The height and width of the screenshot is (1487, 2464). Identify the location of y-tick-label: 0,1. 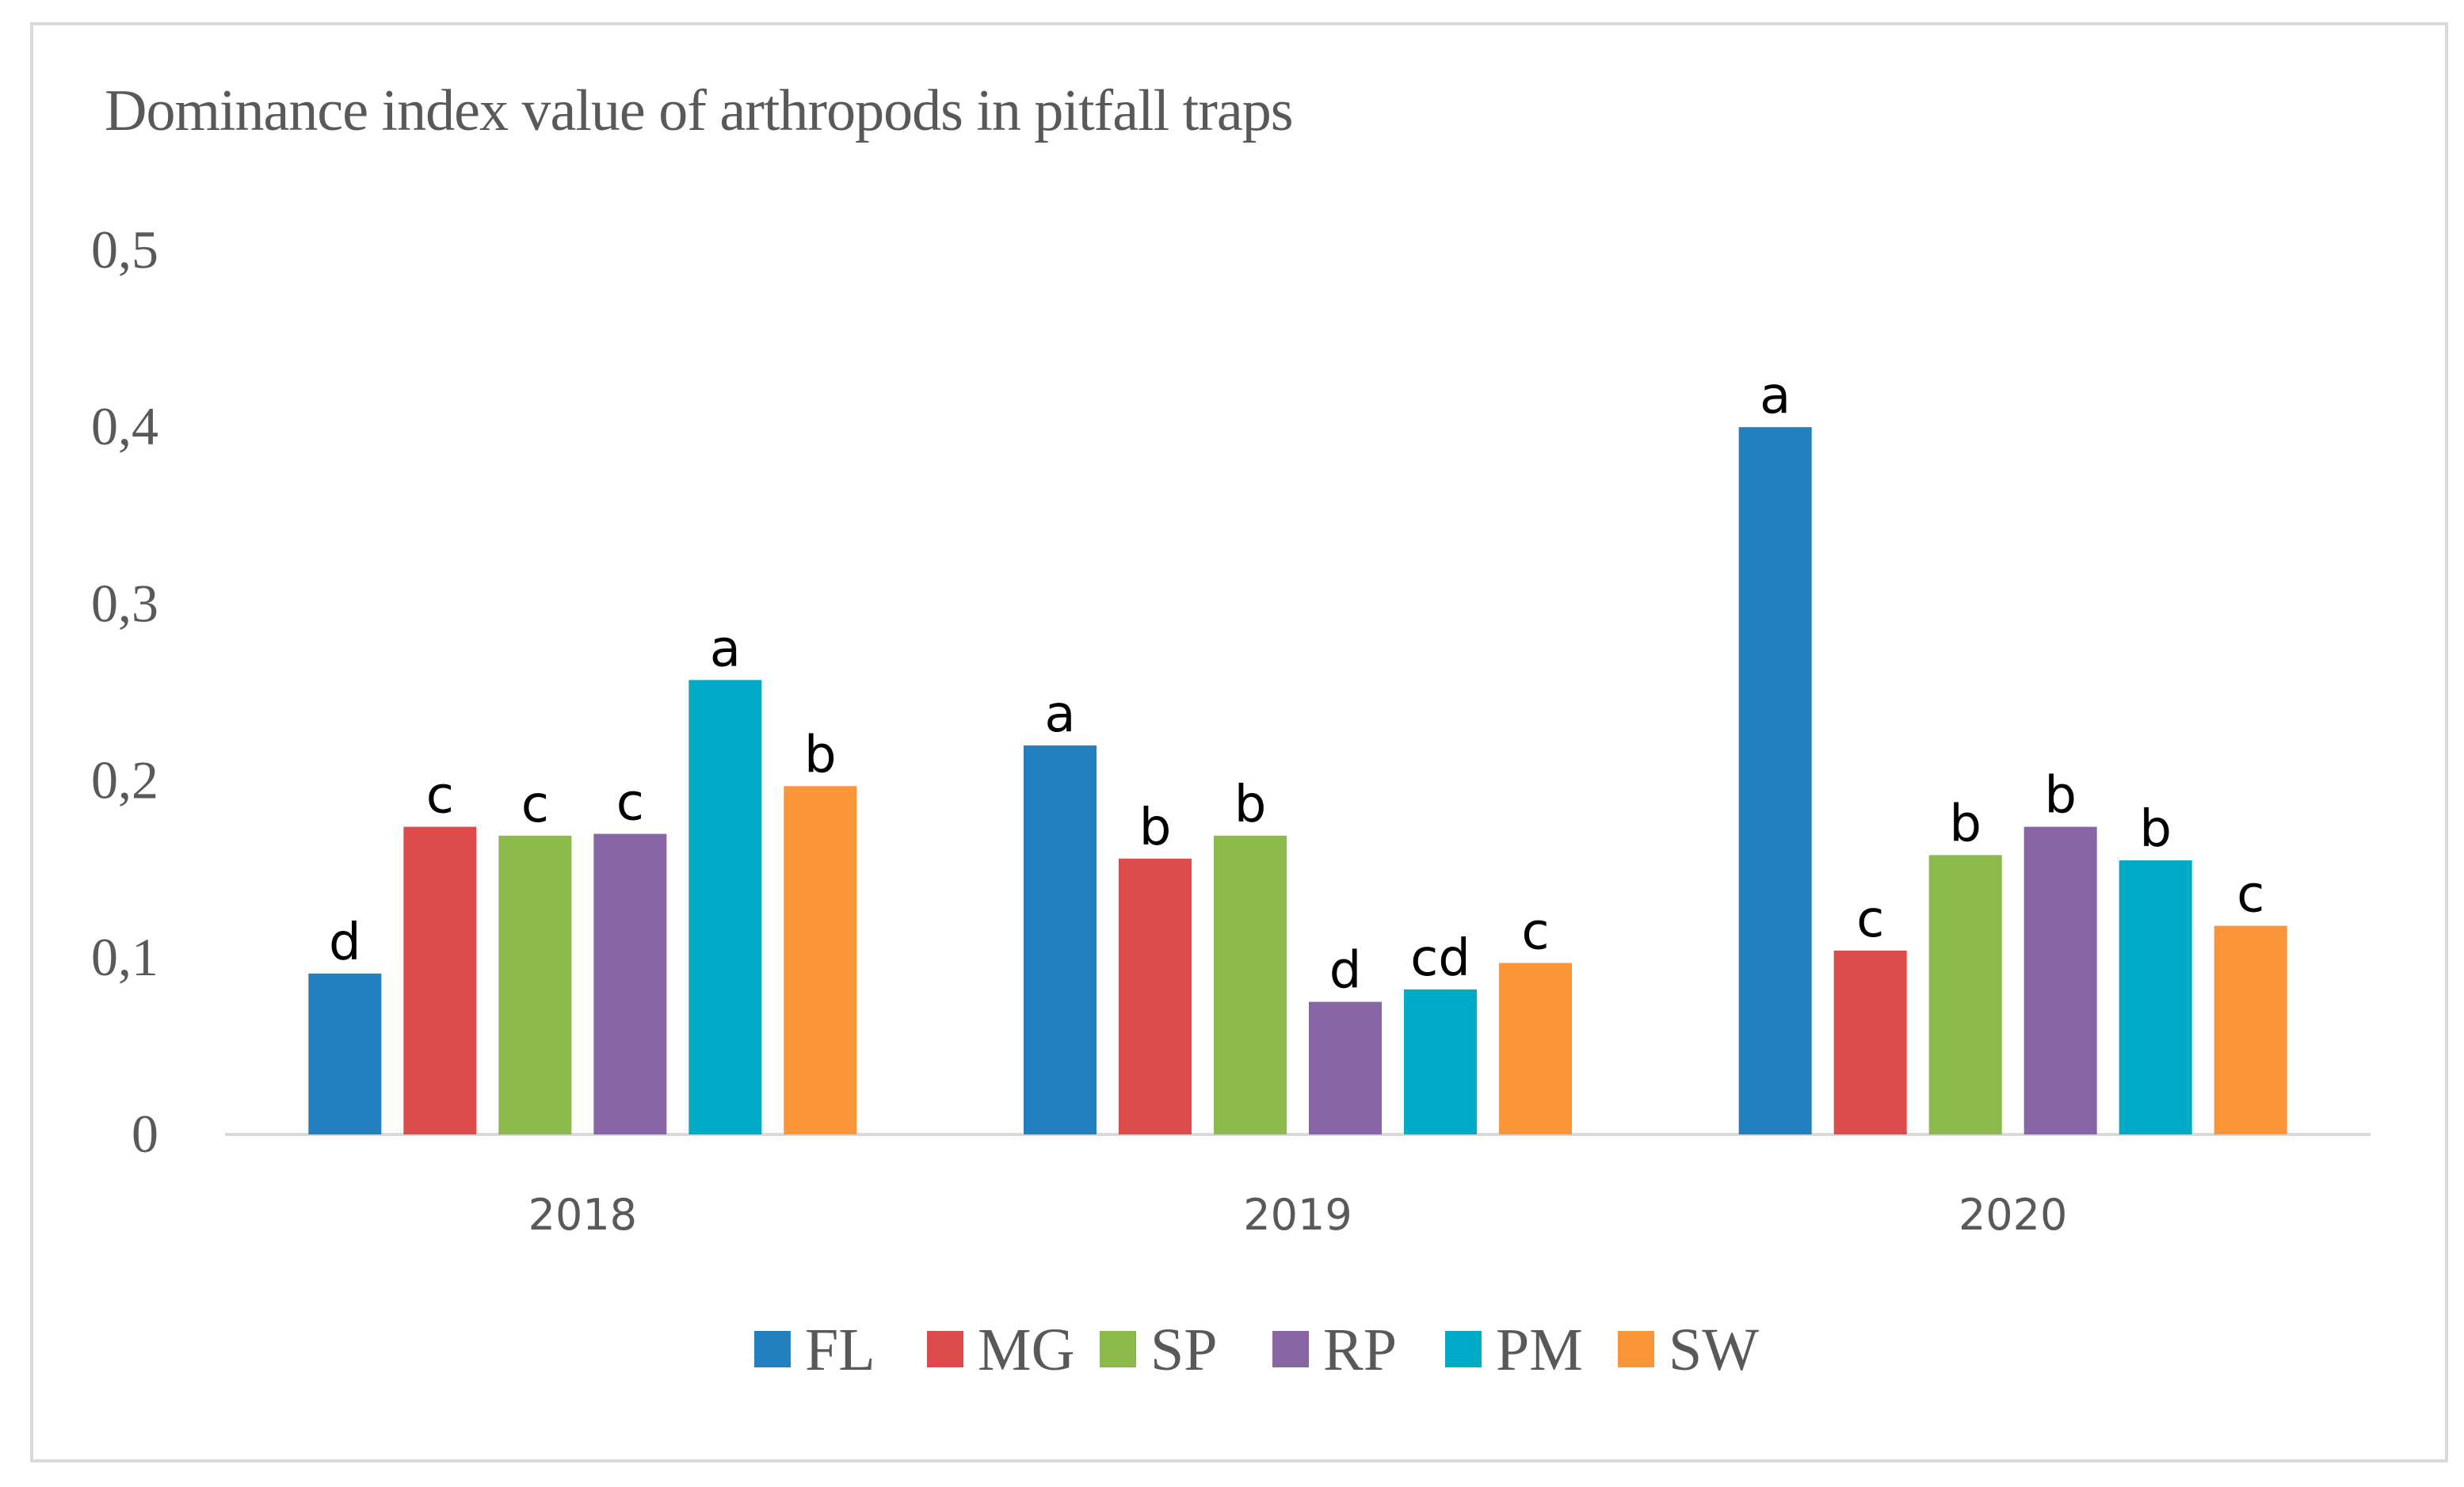
(124, 957).